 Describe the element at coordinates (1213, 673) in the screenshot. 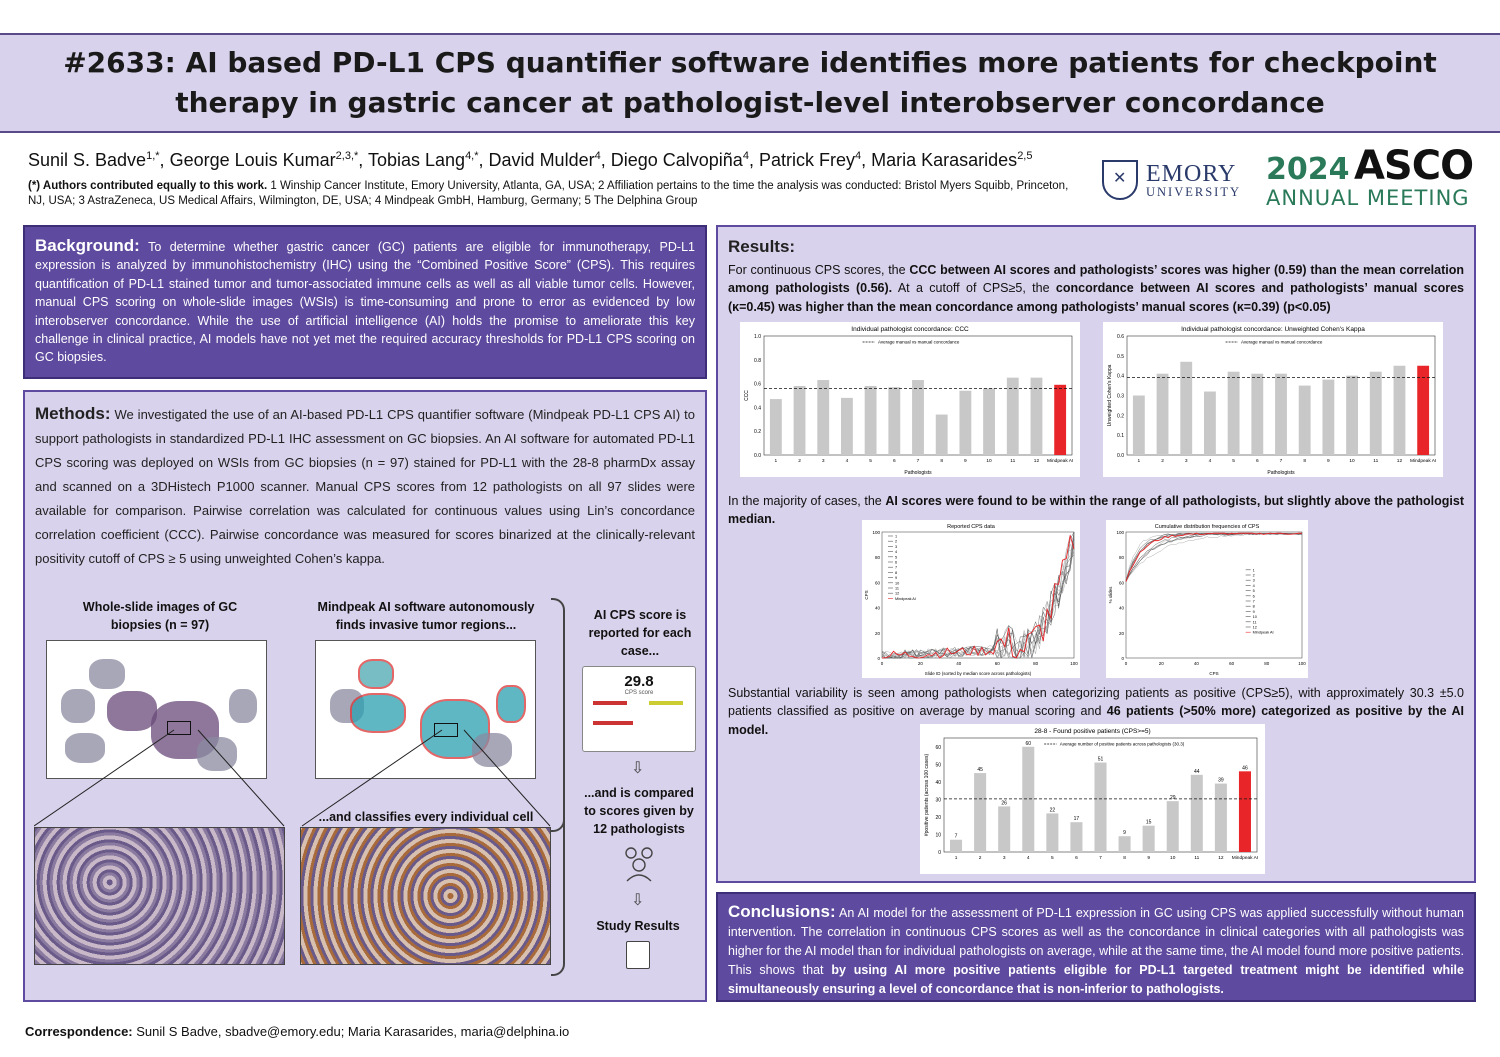

I see `x-axis-label: CPS` at that location.